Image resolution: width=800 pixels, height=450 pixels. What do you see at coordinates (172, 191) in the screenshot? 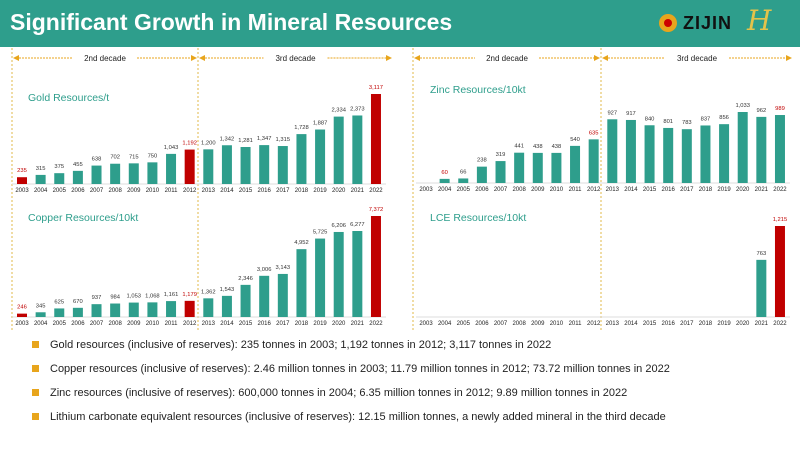
I see `x-tick-label: 2011` at bounding box center [172, 191].